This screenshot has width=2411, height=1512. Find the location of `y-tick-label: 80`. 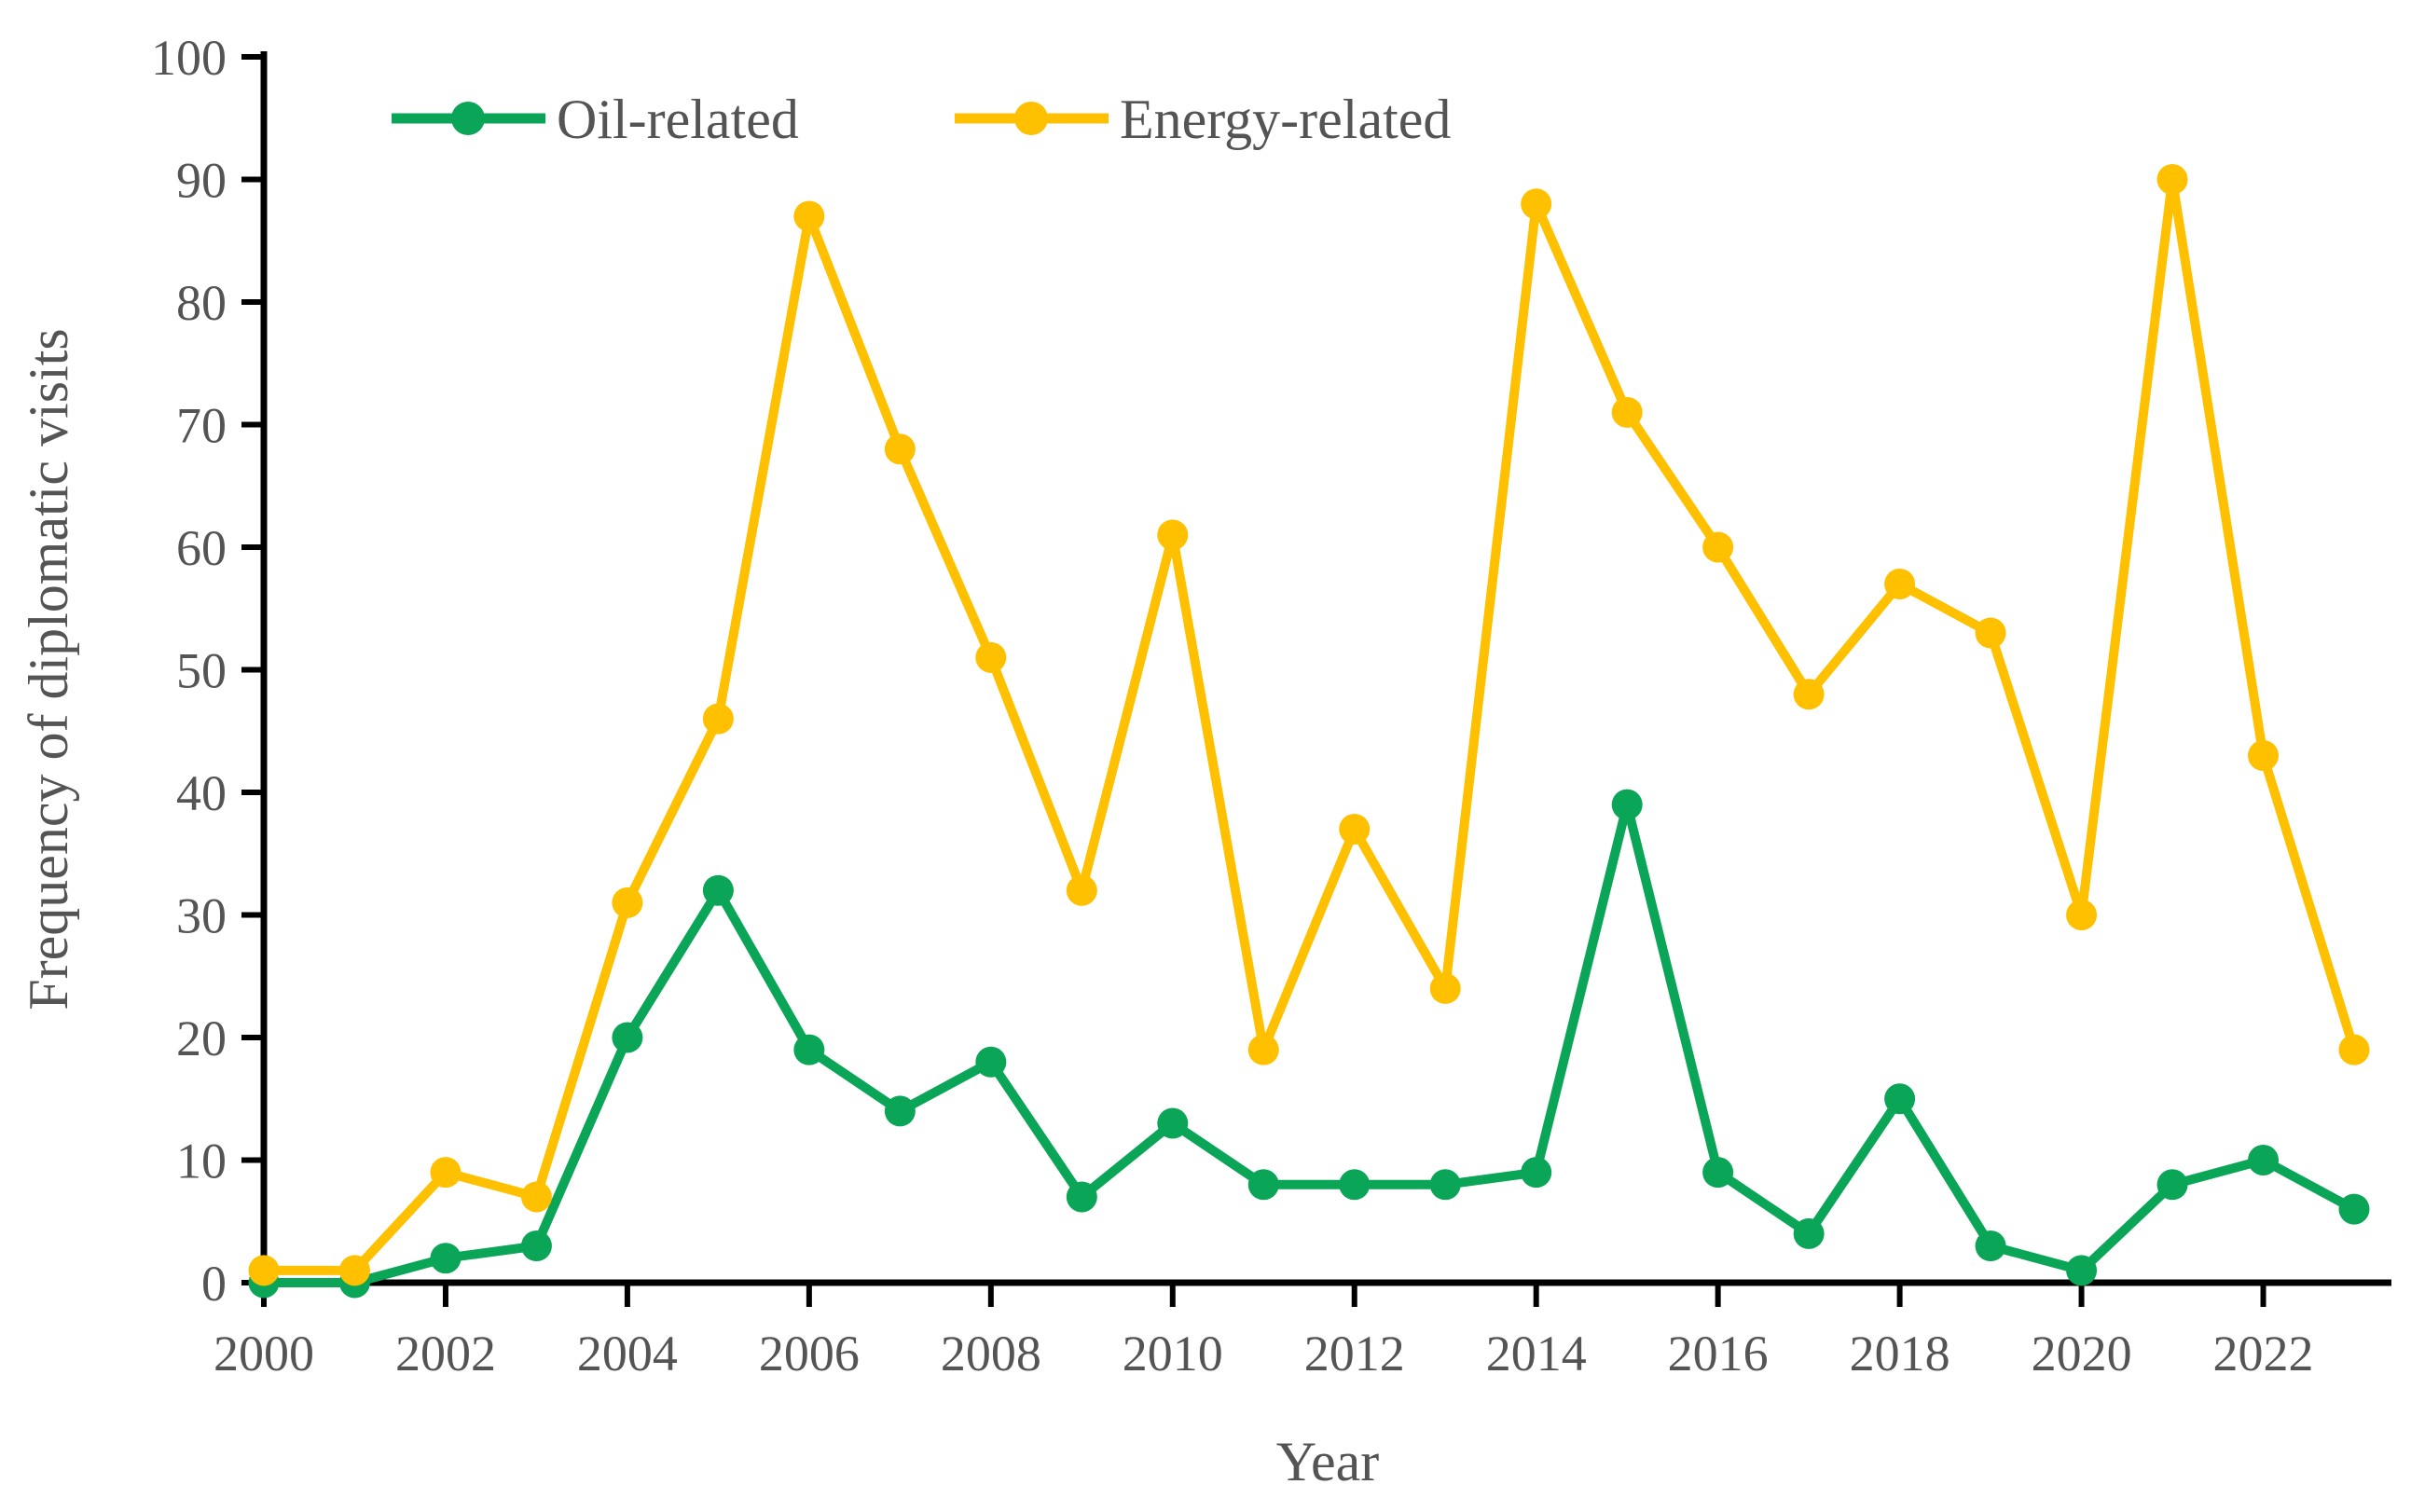

y-tick-label: 80 is located at coordinates (201, 303).